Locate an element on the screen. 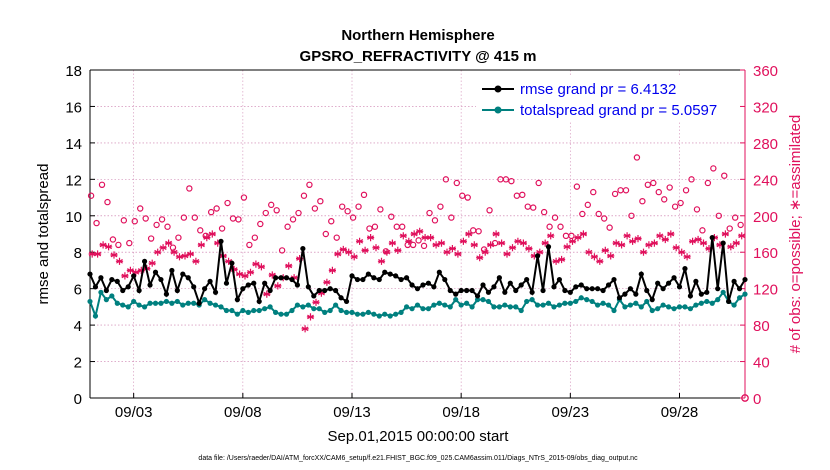  y2-tick-label: 200 is located at coordinates (765, 217).